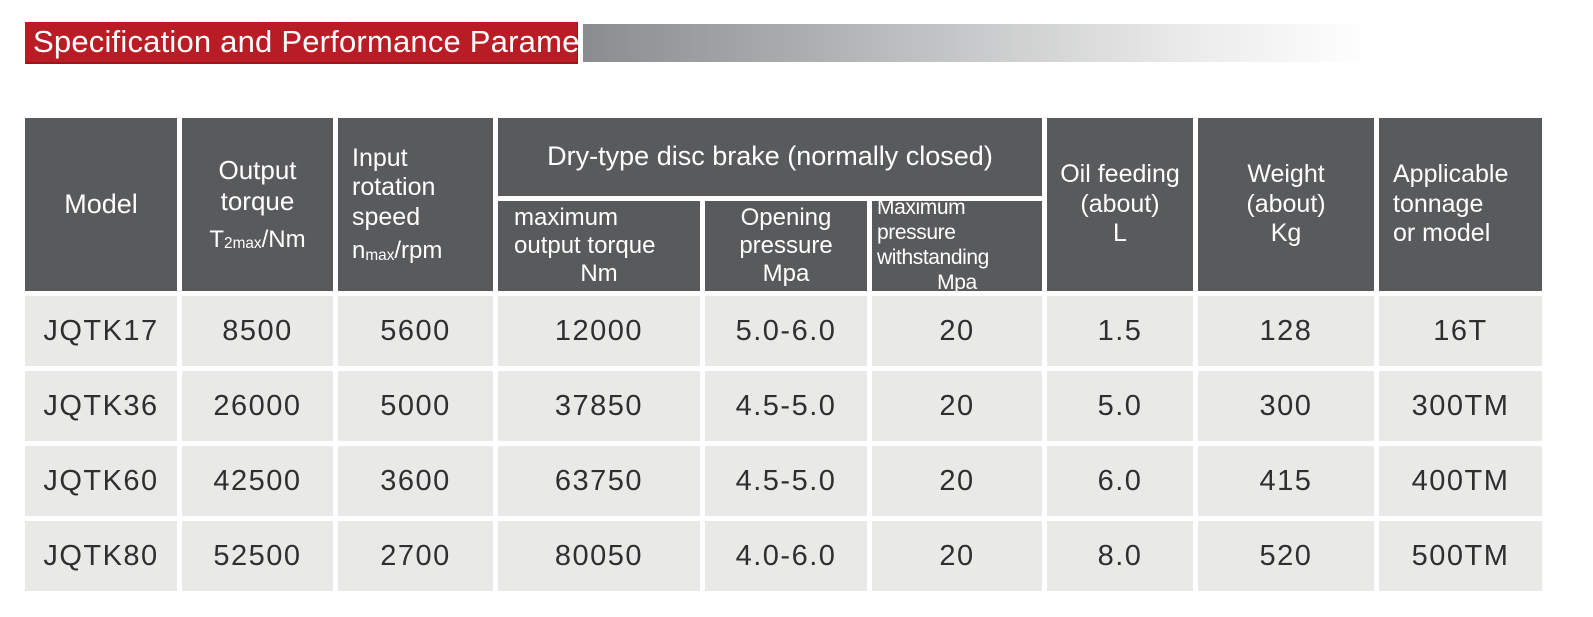 This screenshot has width=1593, height=617. What do you see at coordinates (397, 251) in the screenshot?
I see `input-speed-symbol: nmax/rpm` at bounding box center [397, 251].